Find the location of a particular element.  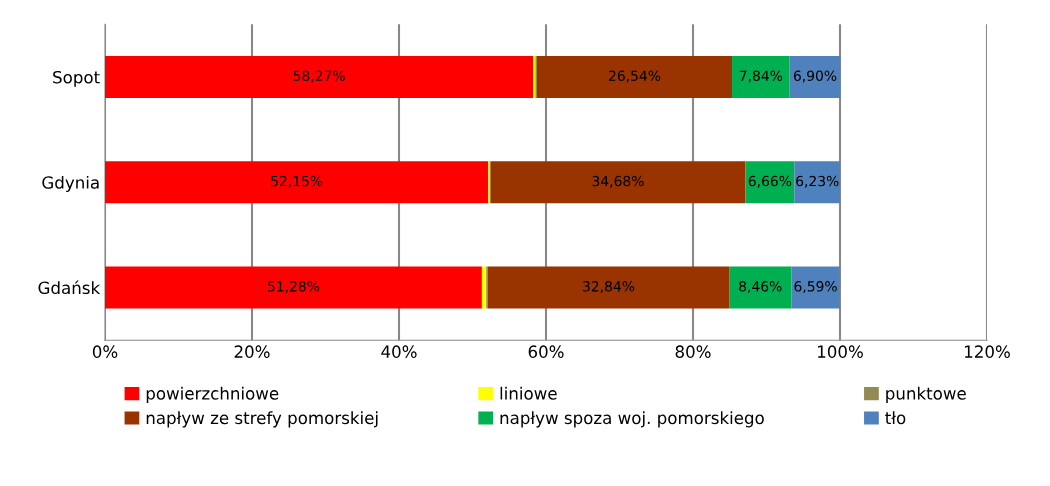

data-label: 6,23% is located at coordinates (817, 181).